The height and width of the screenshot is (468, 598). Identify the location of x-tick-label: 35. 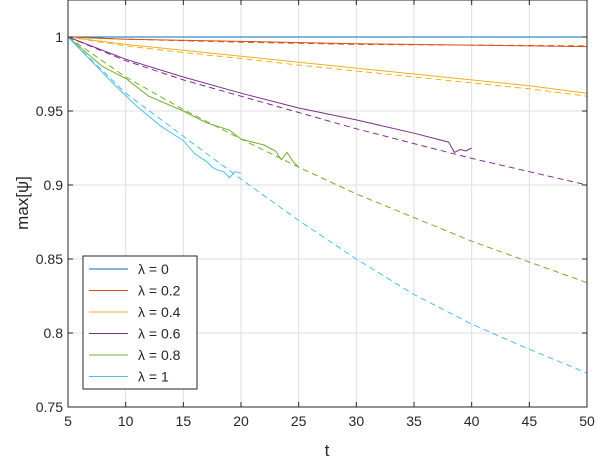
(414, 421).